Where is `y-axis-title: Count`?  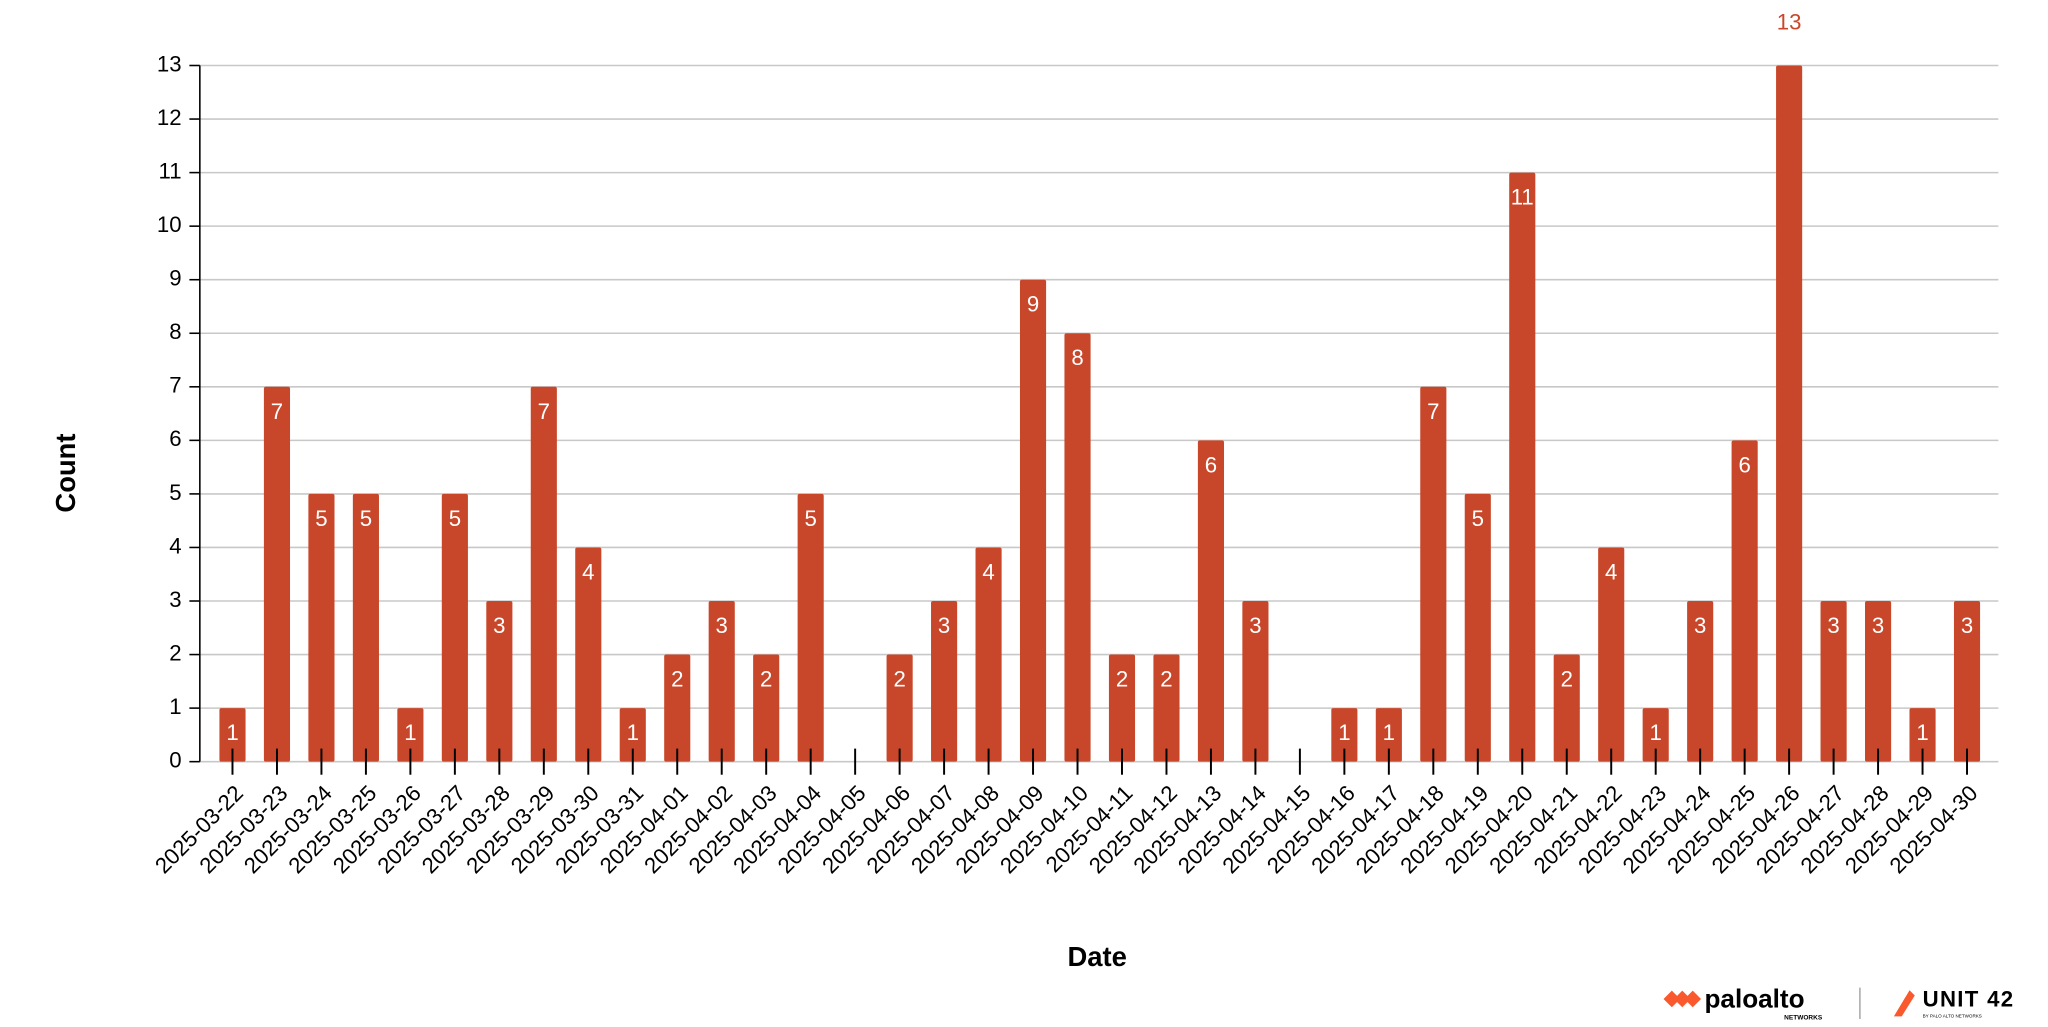
y-axis-title: Count is located at coordinates (65, 472).